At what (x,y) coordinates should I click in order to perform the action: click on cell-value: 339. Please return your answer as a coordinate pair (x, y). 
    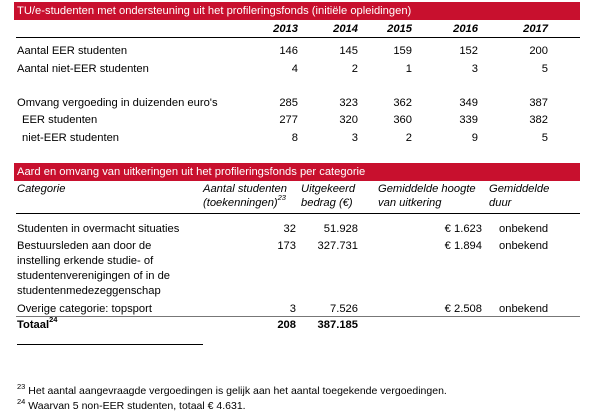
    Looking at the image, I should click on (468, 120).